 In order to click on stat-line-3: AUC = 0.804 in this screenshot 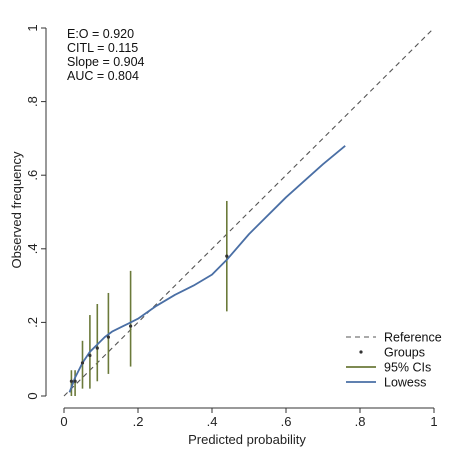, I will do `click(103, 76)`.